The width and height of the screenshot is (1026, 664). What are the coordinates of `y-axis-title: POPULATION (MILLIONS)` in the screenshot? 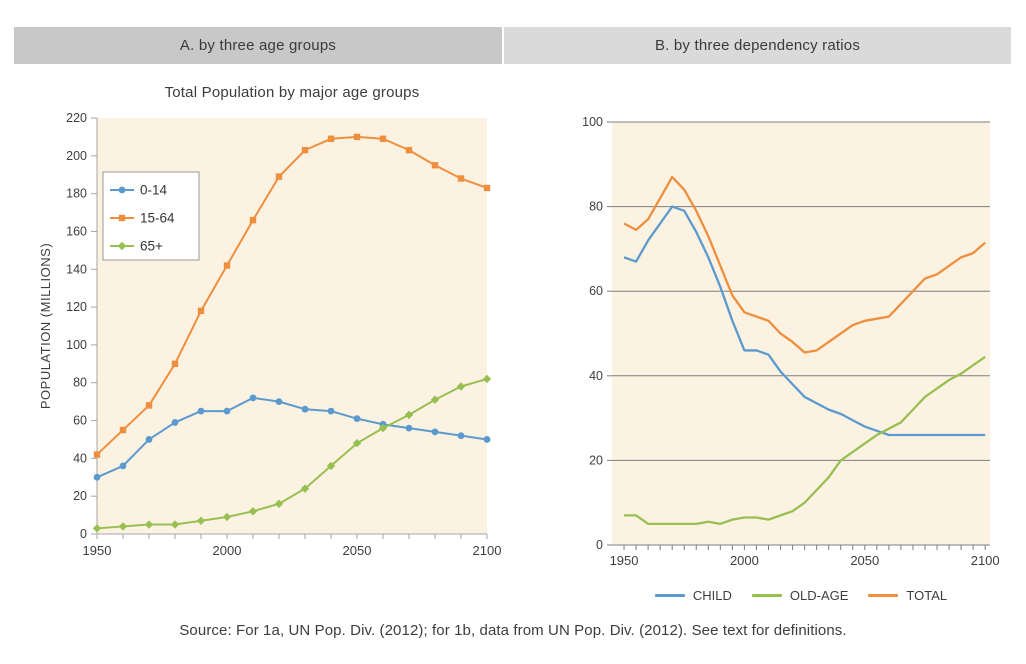 It's located at (45, 326).